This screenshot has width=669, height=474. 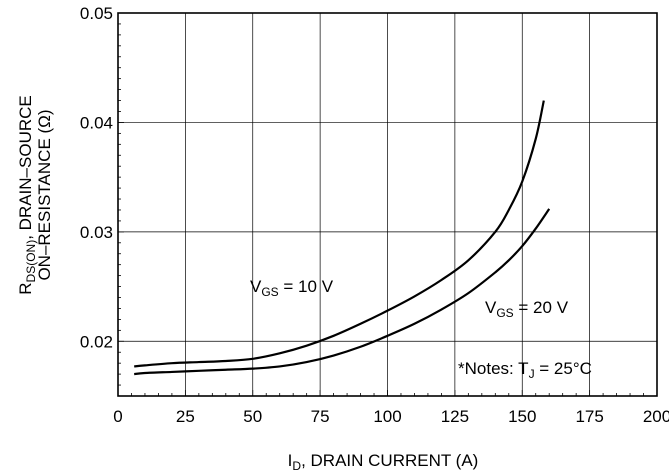 I want to click on notes-annotation: *Notes: TJ = 25°C, so click(x=525, y=370).